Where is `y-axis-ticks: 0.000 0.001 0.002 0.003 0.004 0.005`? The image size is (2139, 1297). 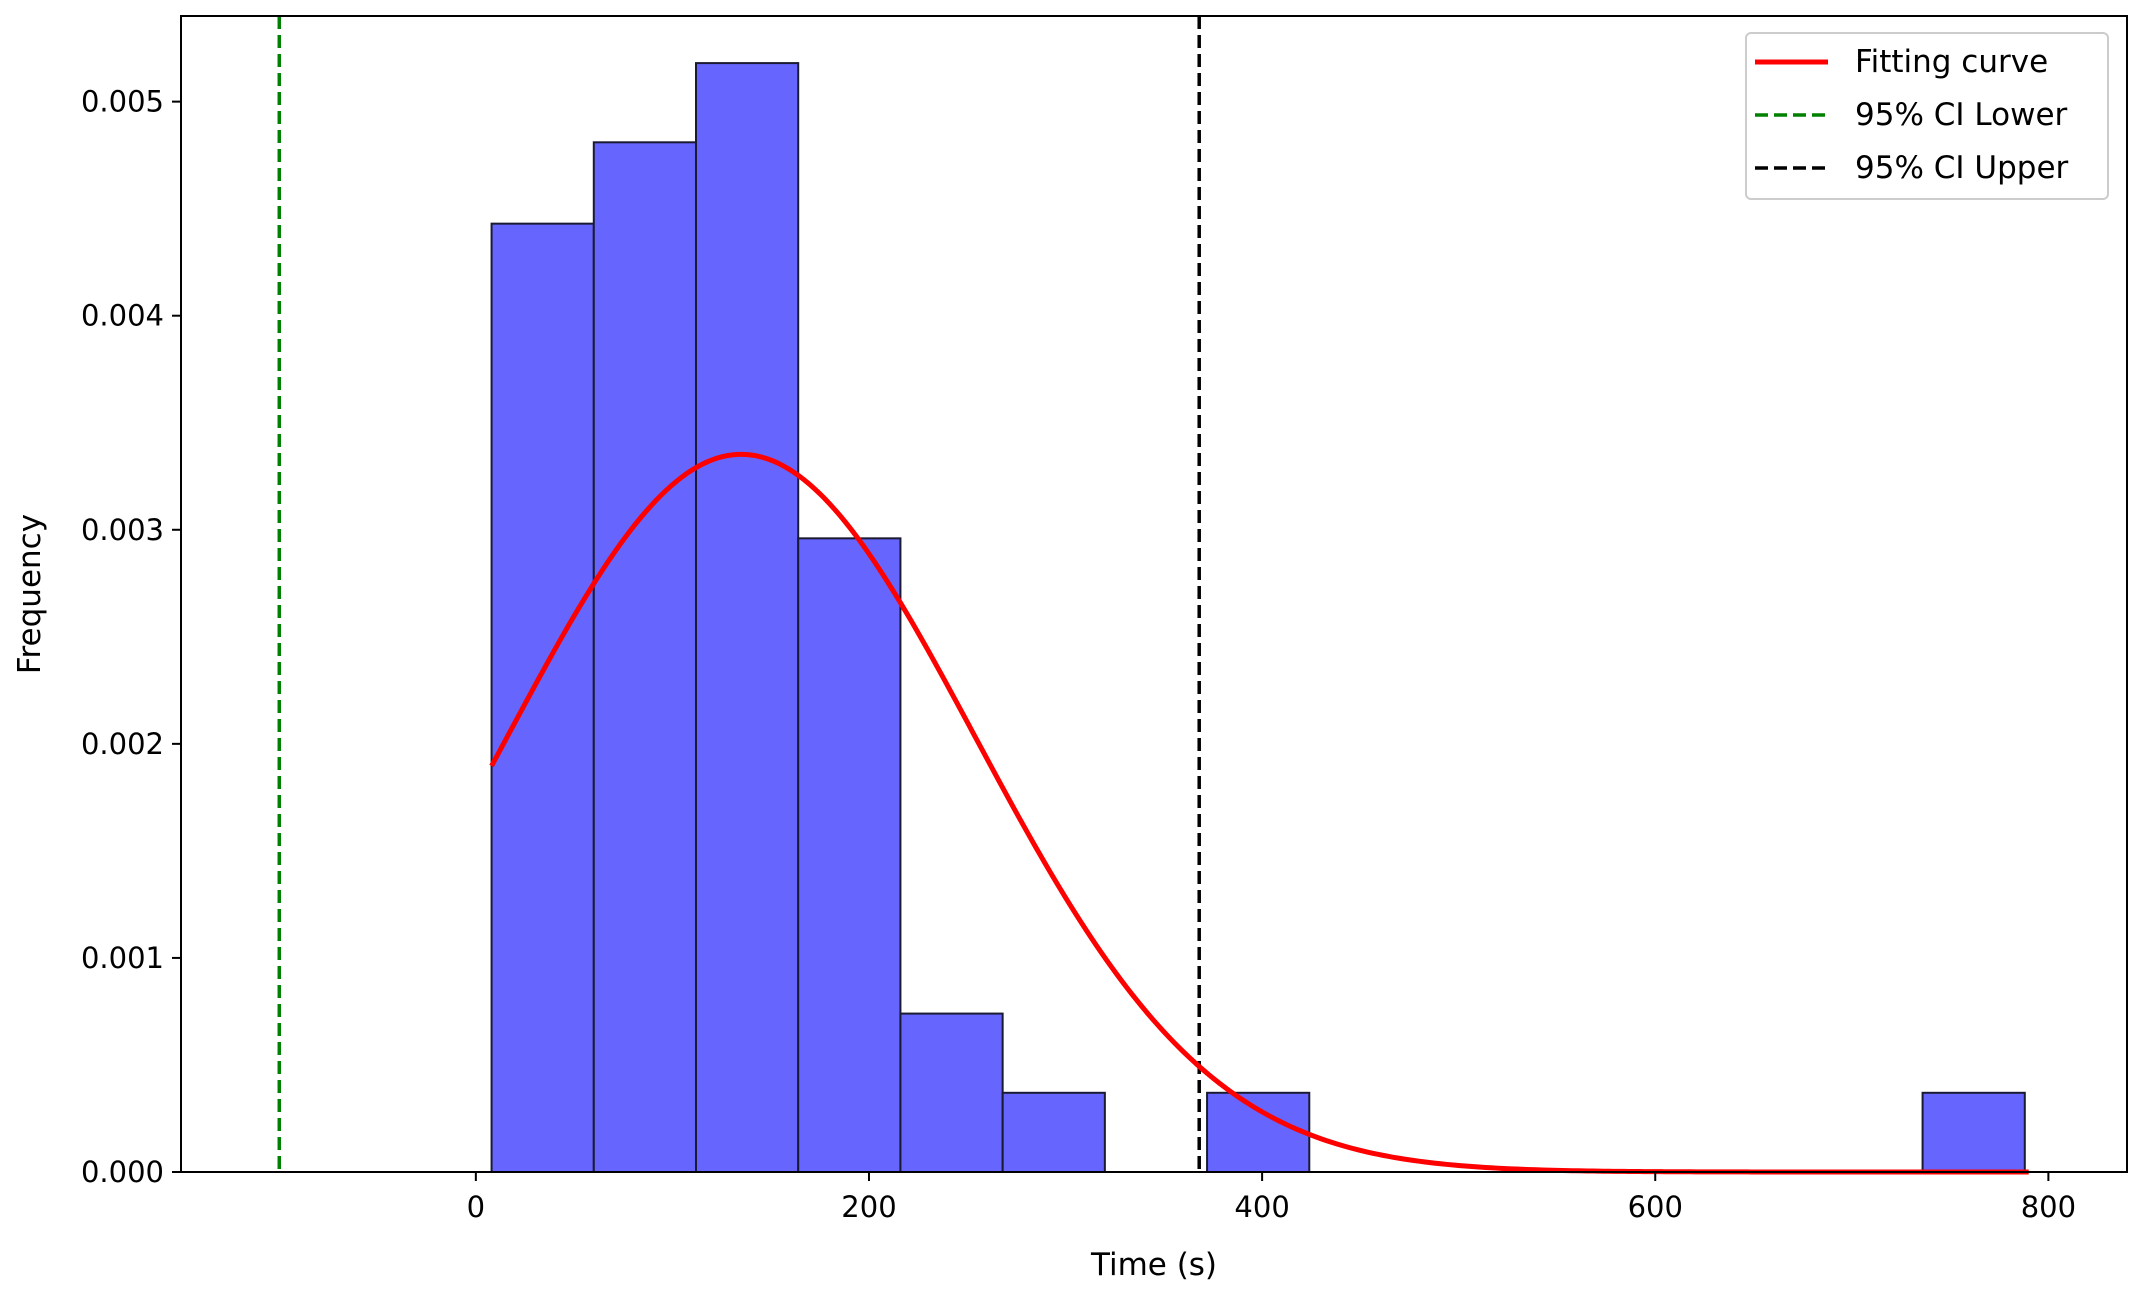
y-axis-ticks: 0.000 0.001 0.002 0.003 0.004 0.005 is located at coordinates (131, 637).